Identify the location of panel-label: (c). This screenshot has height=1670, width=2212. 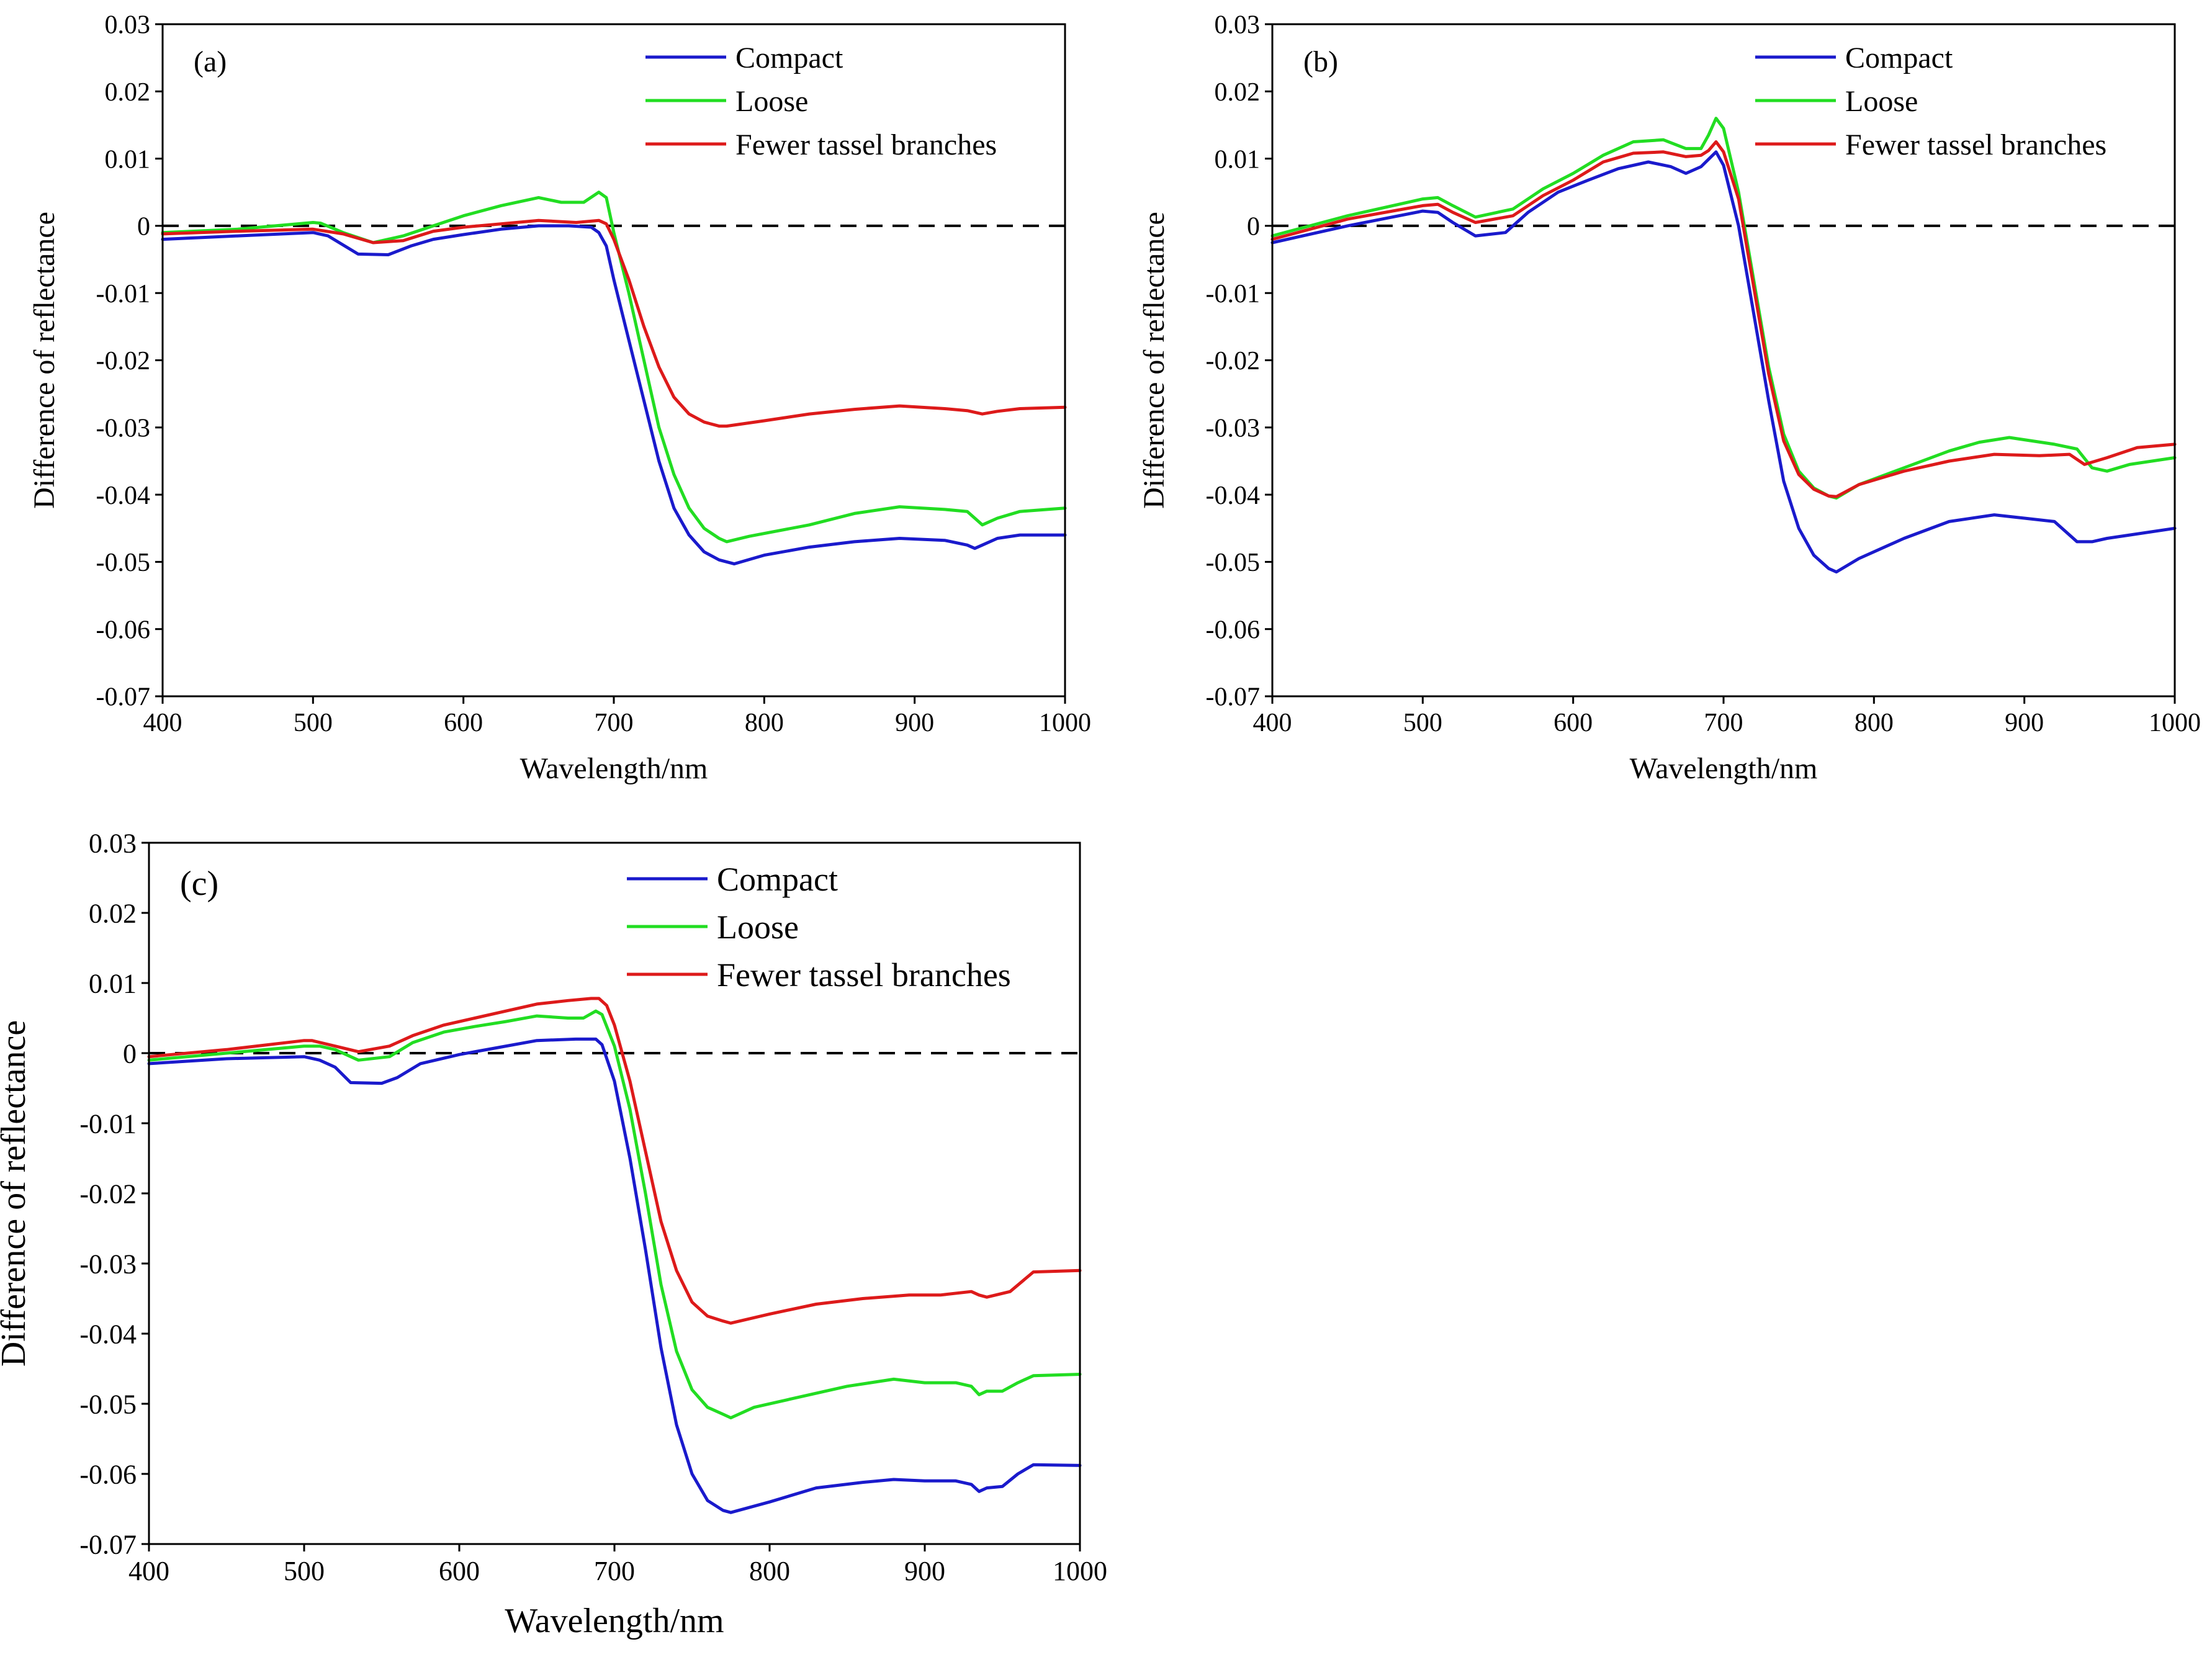
(199, 883).